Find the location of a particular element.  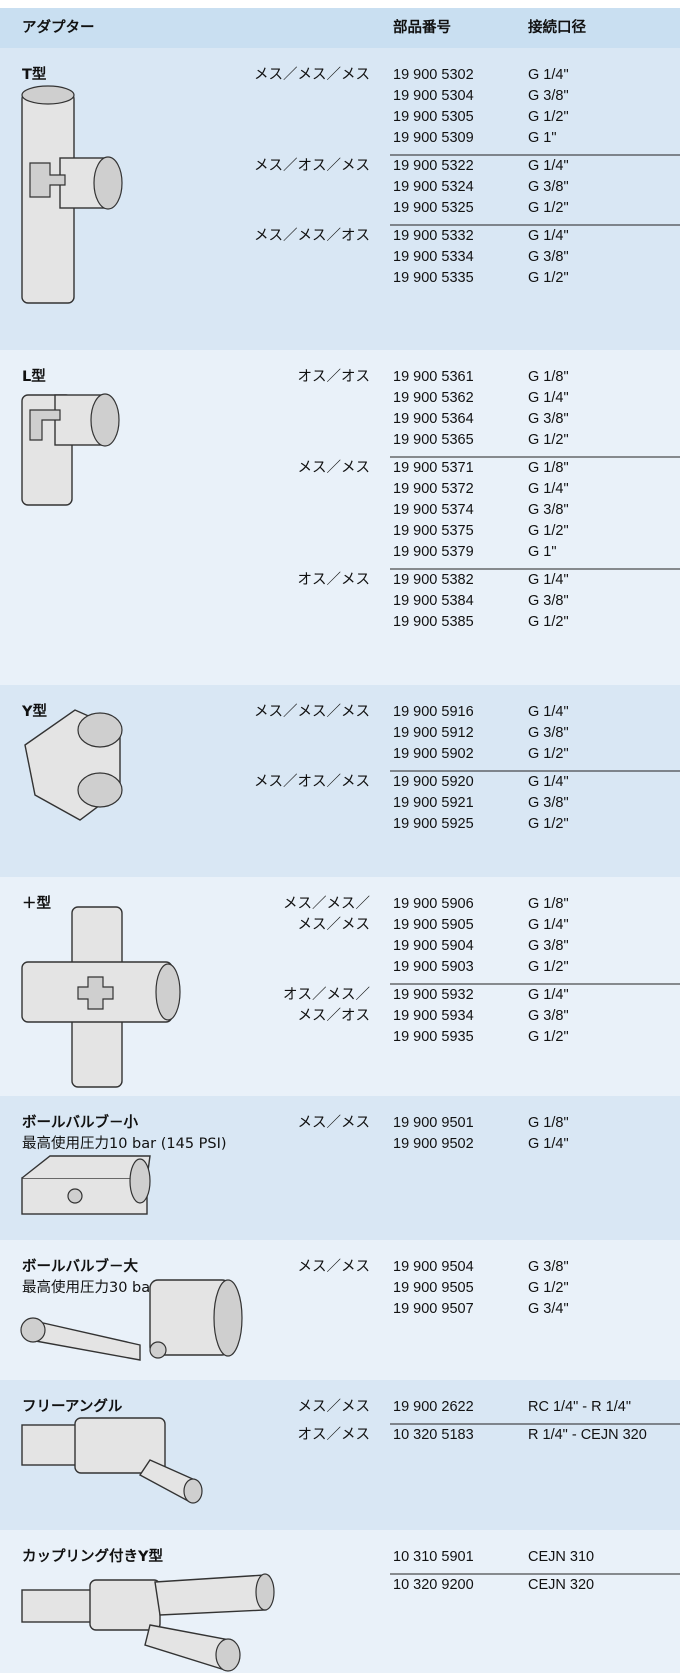

part-number: 19 900 5362 is located at coordinates (433, 398).